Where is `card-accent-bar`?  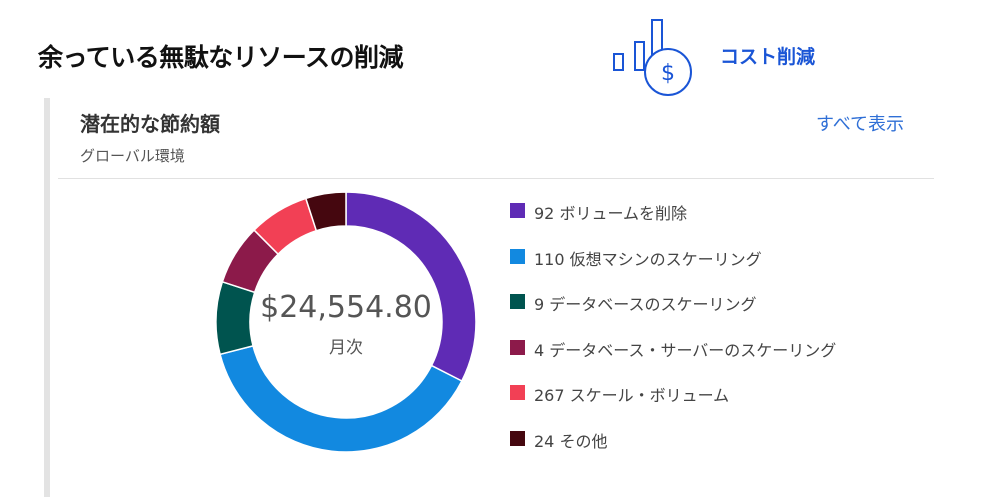
card-accent-bar is located at coordinates (47, 297).